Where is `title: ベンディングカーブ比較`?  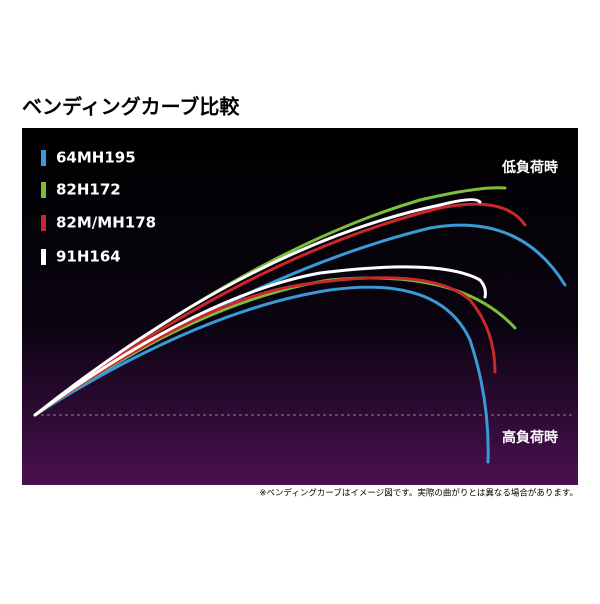
title: ベンディングカーブ比較 is located at coordinates (131, 107).